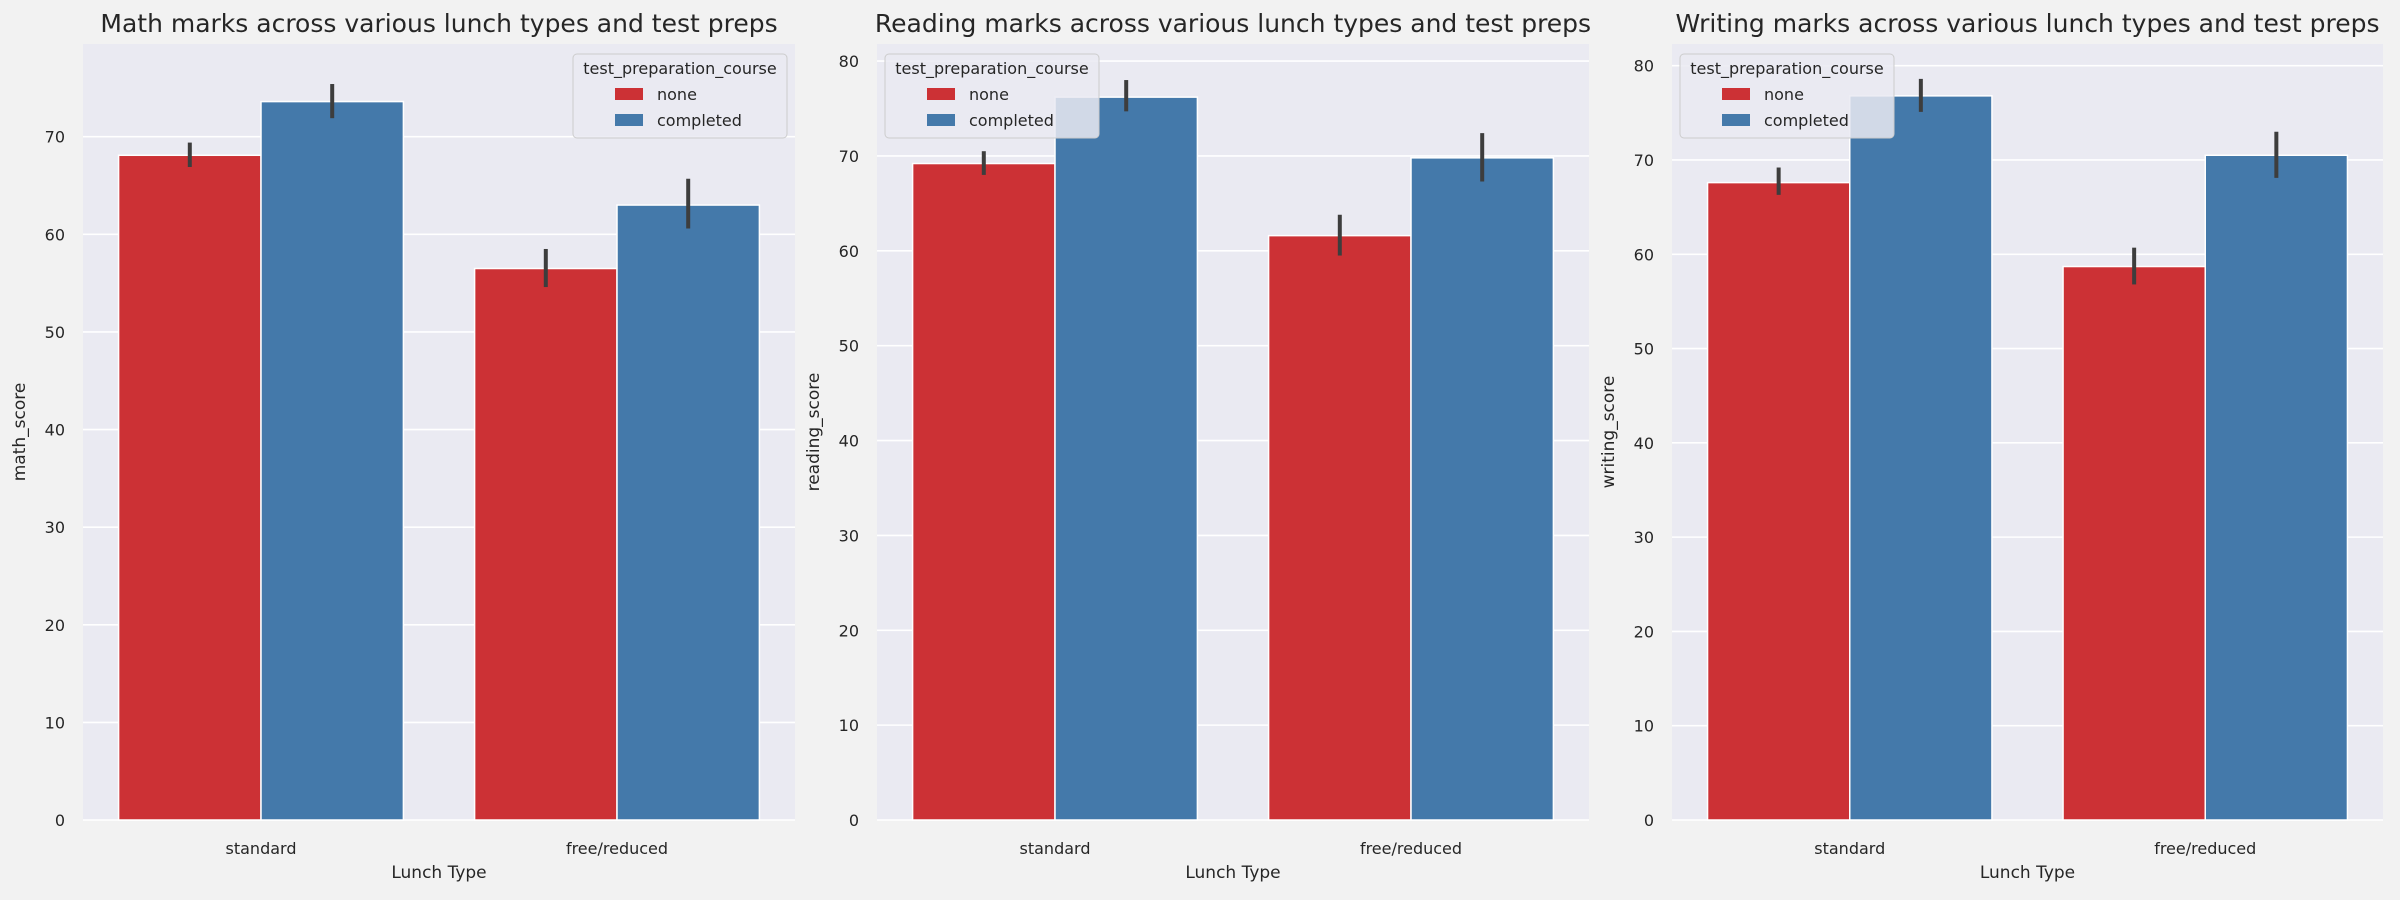 This screenshot has height=900, width=2400. I want to click on y-axis-label: writing_score, so click(1609, 432).